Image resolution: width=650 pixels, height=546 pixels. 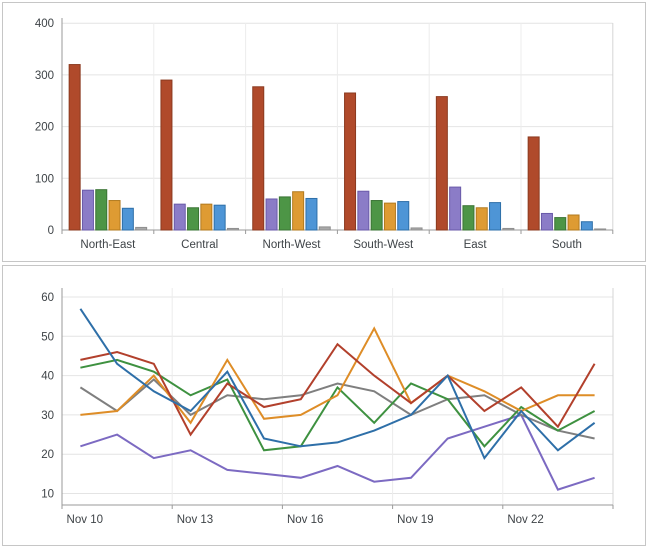 I want to click on line-series-red, so click(x=338, y=389).